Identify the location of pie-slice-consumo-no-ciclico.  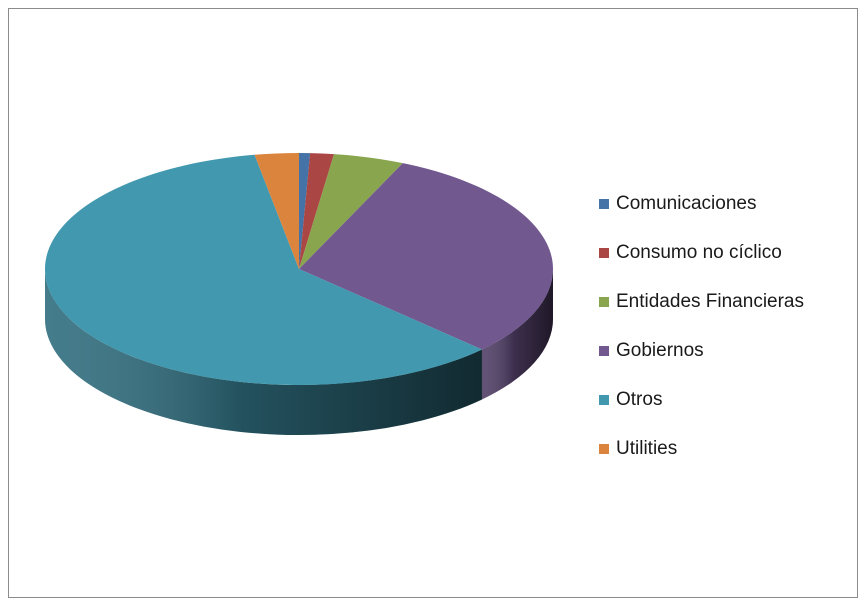
(316, 211).